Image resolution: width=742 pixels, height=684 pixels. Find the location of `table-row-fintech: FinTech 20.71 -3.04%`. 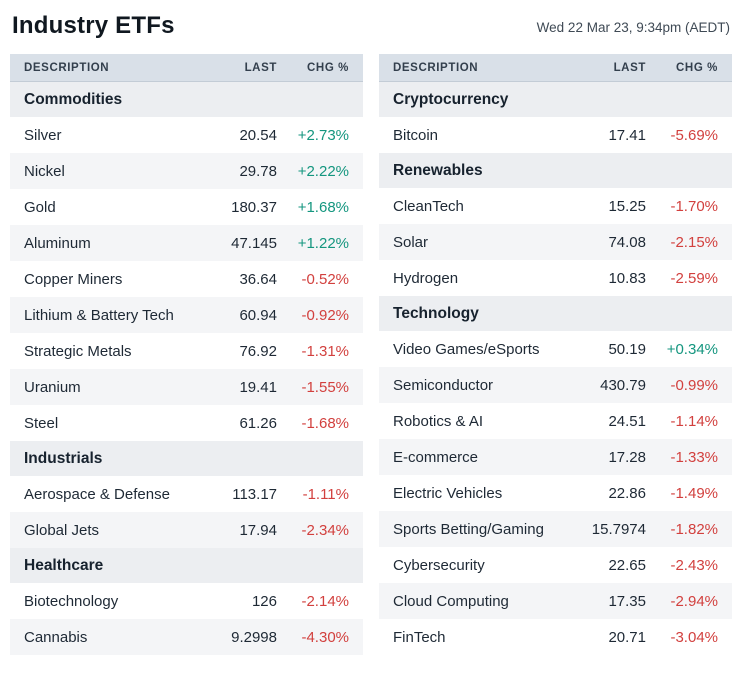

table-row-fintech: FinTech 20.71 -3.04% is located at coordinates (555, 637).